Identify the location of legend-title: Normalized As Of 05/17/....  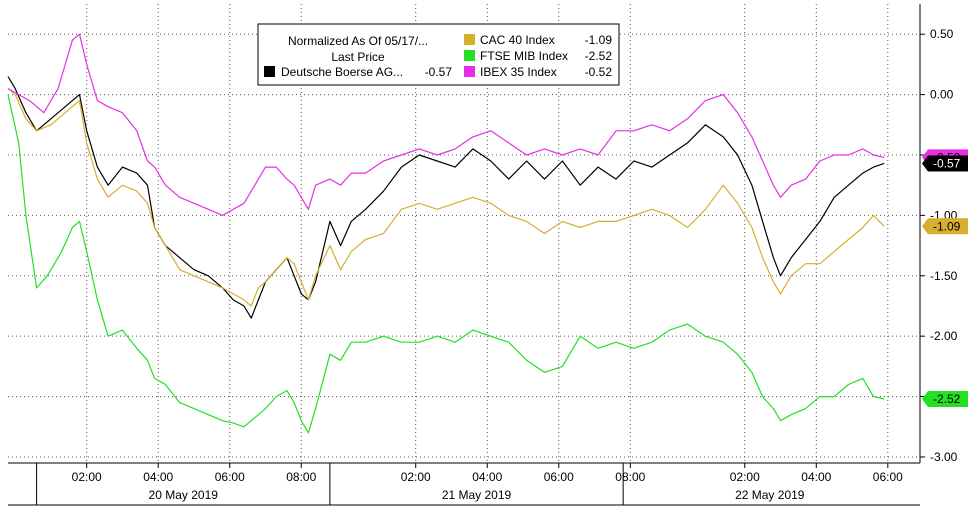
(358, 41).